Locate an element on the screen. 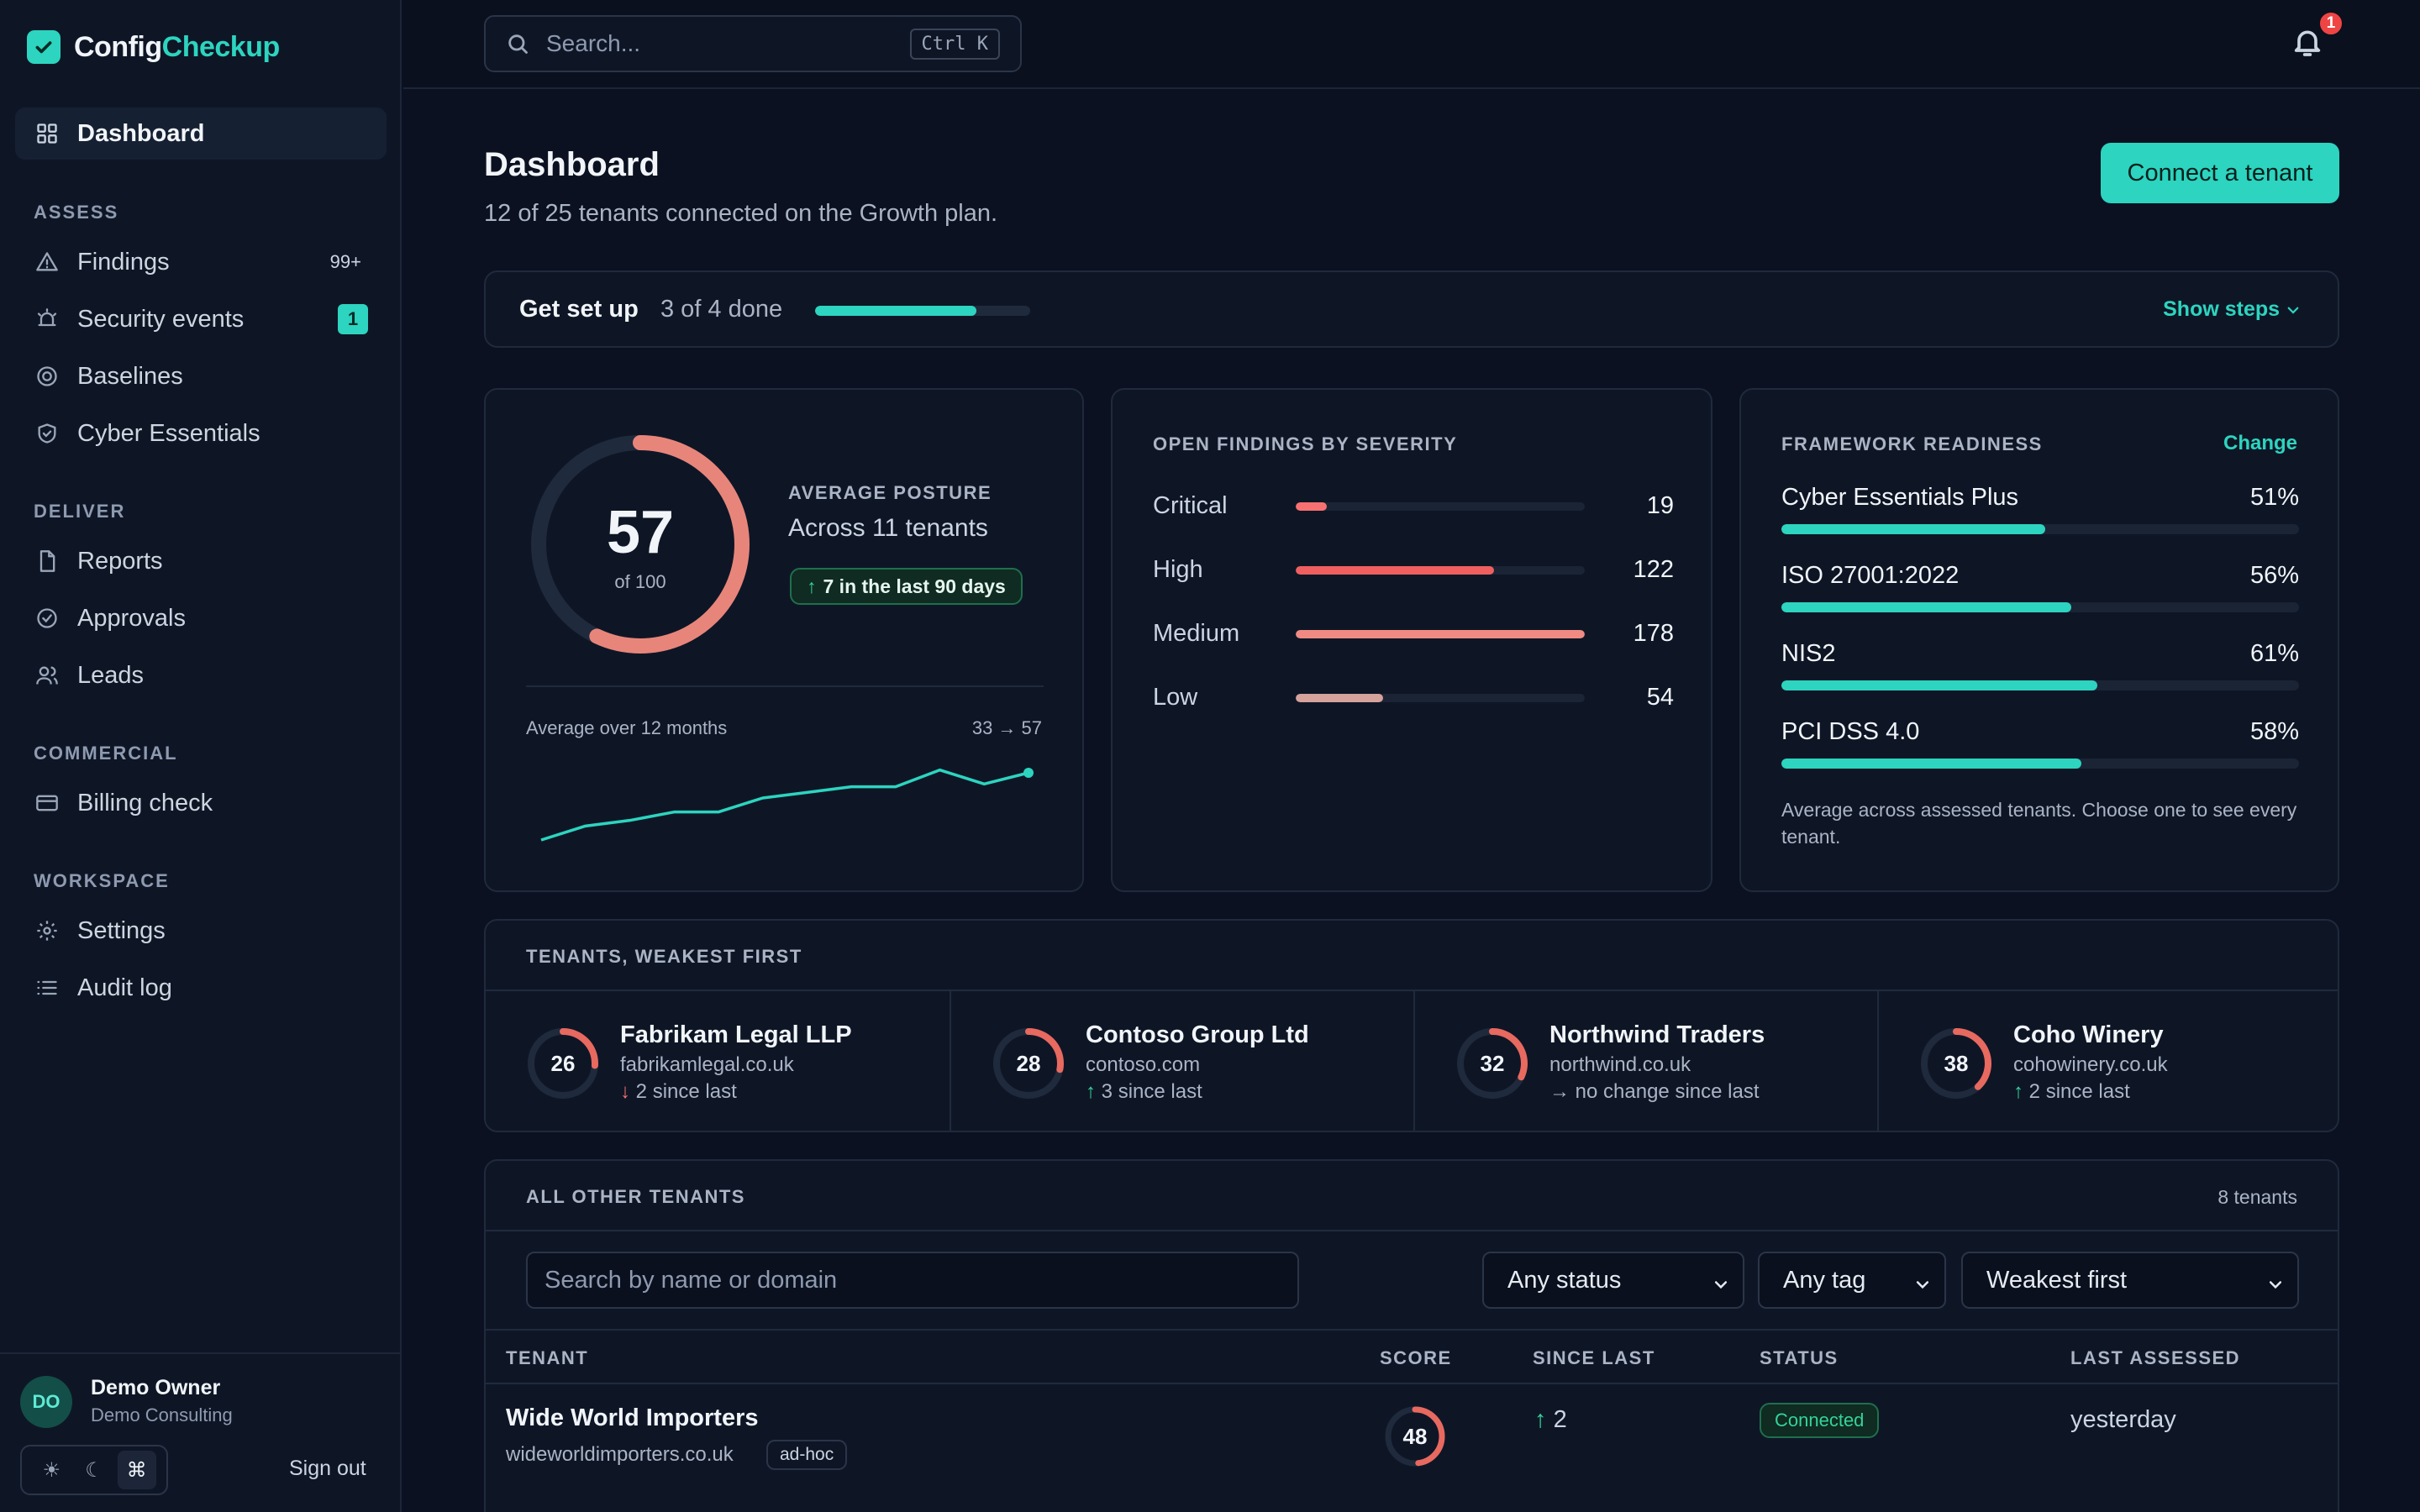 This screenshot has width=2420, height=1512. framework-row: Cyber Essentials Plus 51% is located at coordinates (2040, 513).